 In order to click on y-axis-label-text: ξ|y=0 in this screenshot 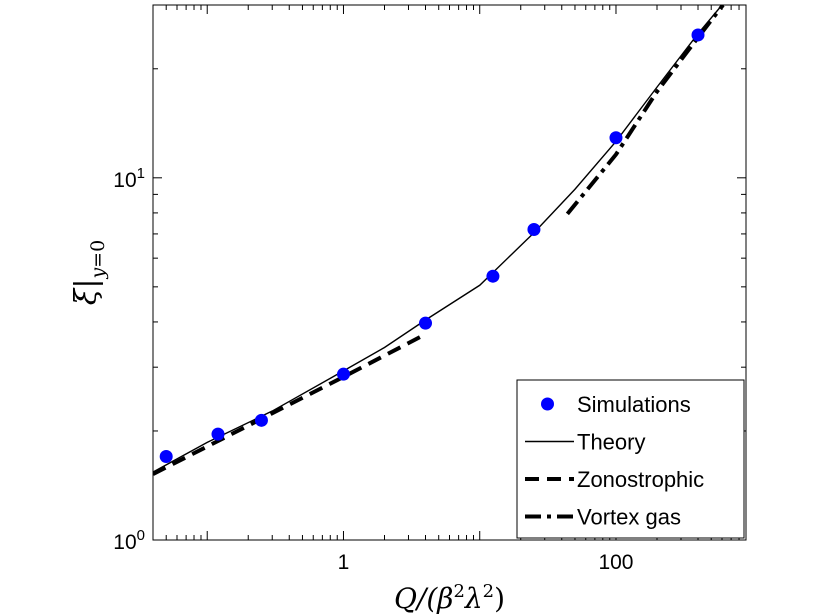, I will do `click(89, 272)`.